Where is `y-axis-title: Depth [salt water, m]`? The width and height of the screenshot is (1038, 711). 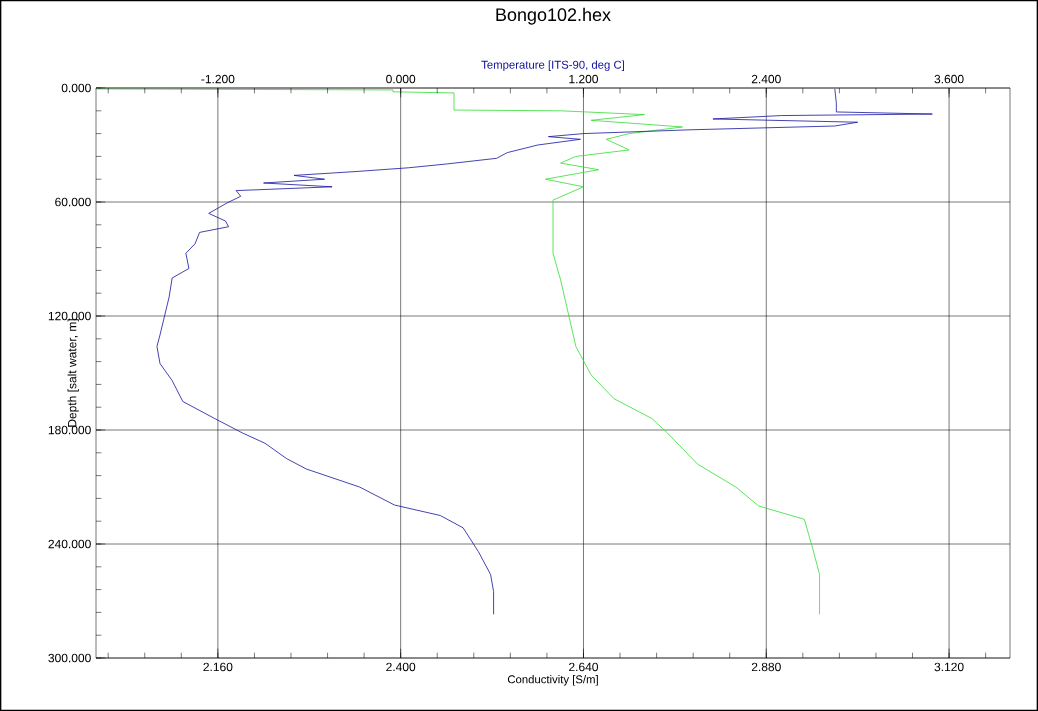
y-axis-title: Depth [salt water, m] is located at coordinates (73, 373).